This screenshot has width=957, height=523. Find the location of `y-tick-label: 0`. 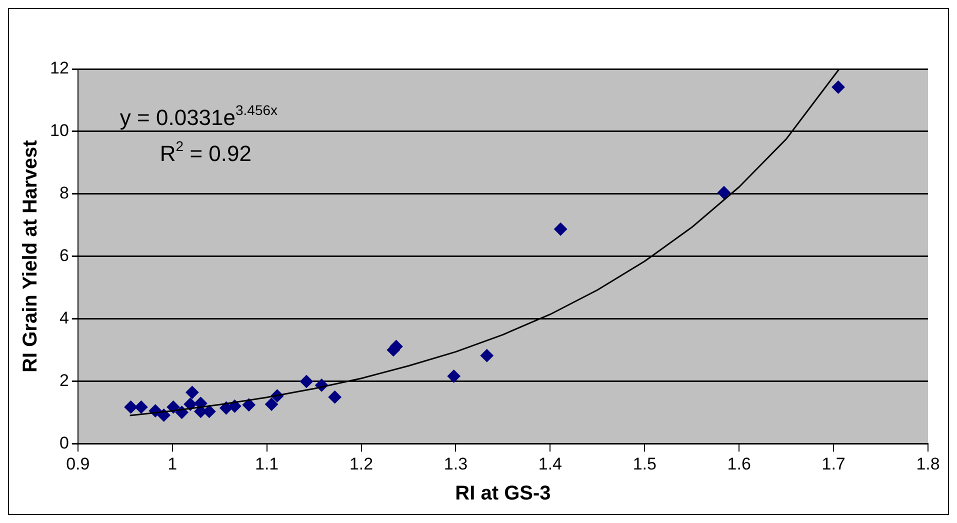

y-tick-label: 0 is located at coordinates (64, 442).